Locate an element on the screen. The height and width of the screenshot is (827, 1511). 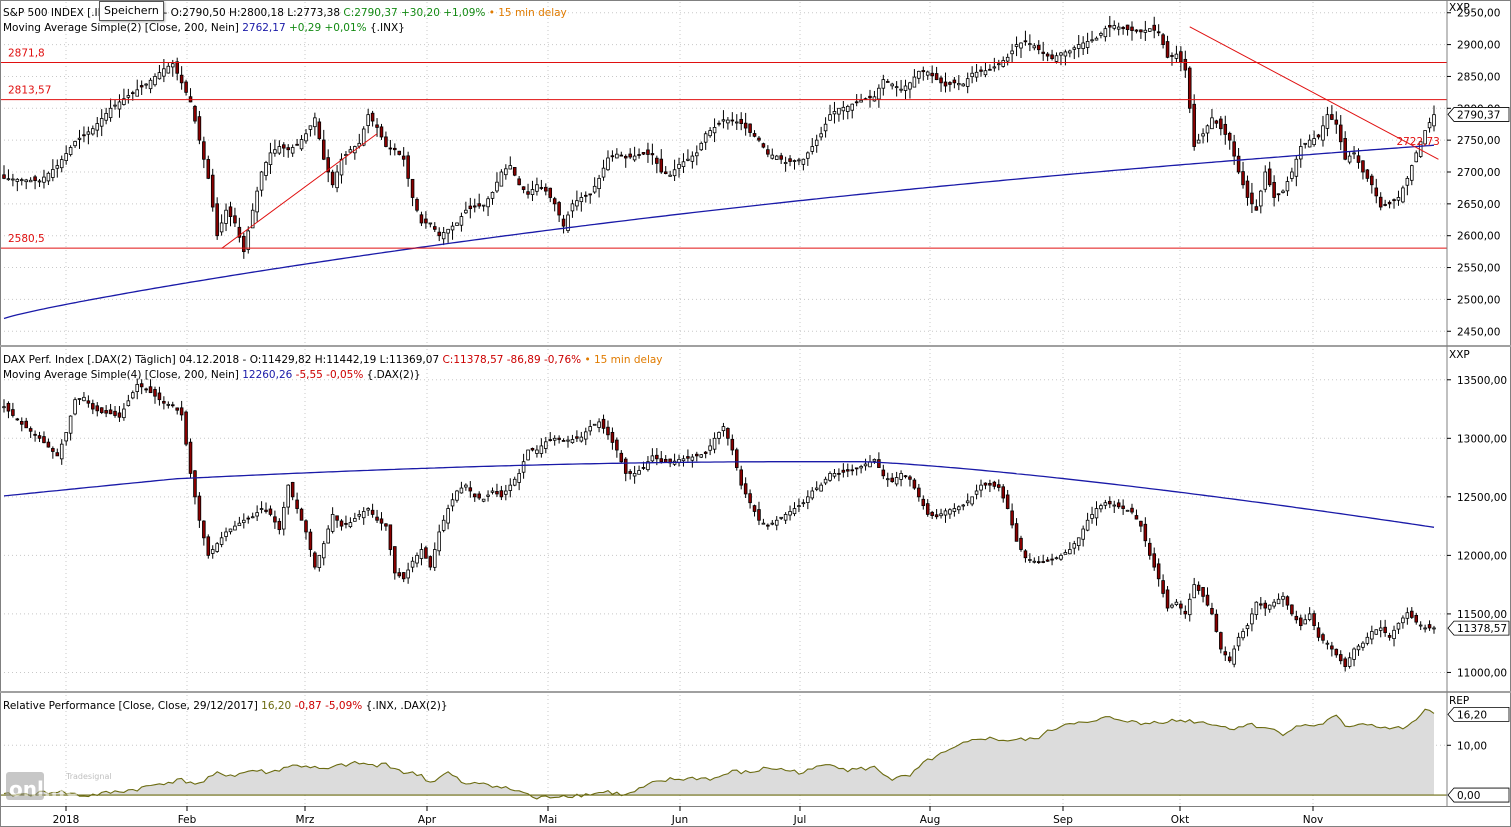
axis-tick-label: 12000,00 is located at coordinates (1482, 556).